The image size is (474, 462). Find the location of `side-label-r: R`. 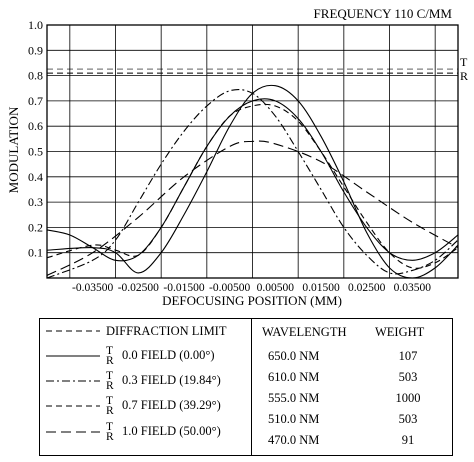

side-label-r: R is located at coordinates (464, 76).